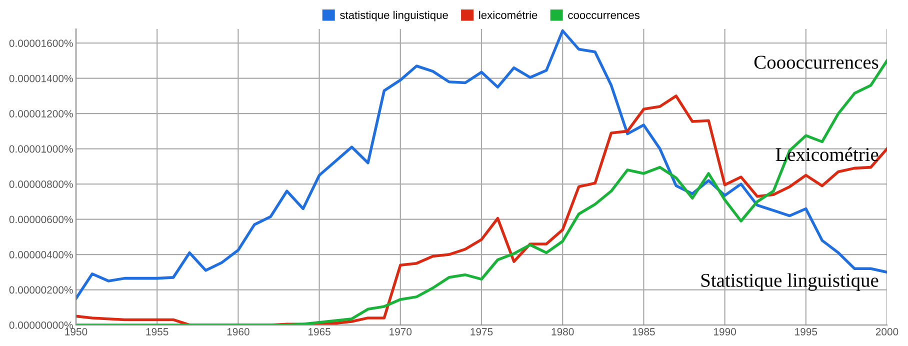 The image size is (908, 346). I want to click on legend-label: lexicométrie, so click(508, 15).